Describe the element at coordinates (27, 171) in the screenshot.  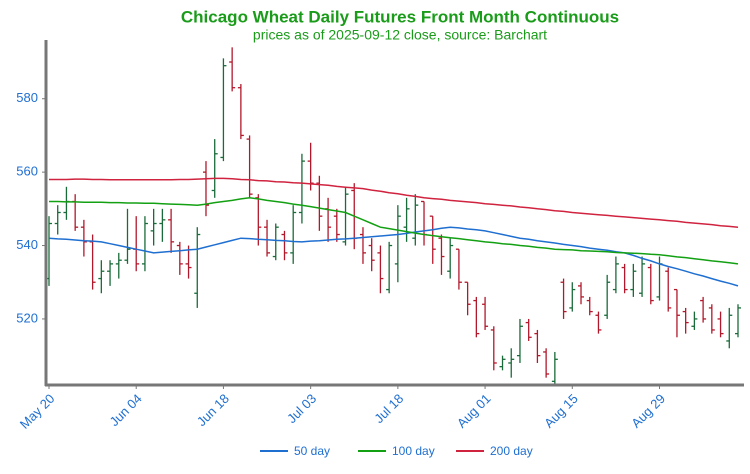
I see `y-tick-label: 560` at that location.